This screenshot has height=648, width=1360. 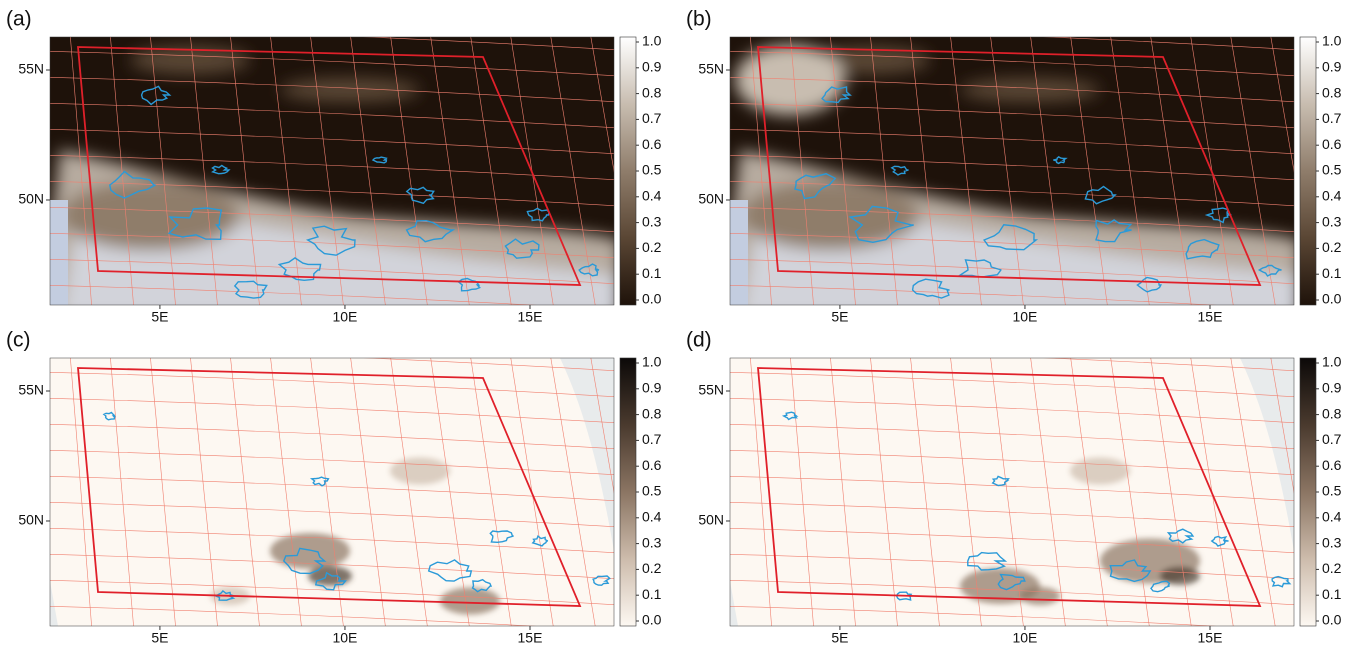 I want to click on colorbar-tick-label: 0.1, so click(x=652, y=594).